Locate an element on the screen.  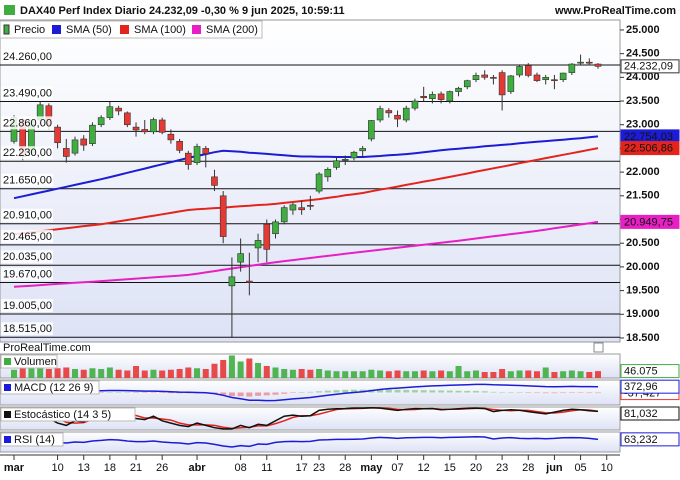
panel-label: MACD (12 26 9) is located at coordinates (53, 388).